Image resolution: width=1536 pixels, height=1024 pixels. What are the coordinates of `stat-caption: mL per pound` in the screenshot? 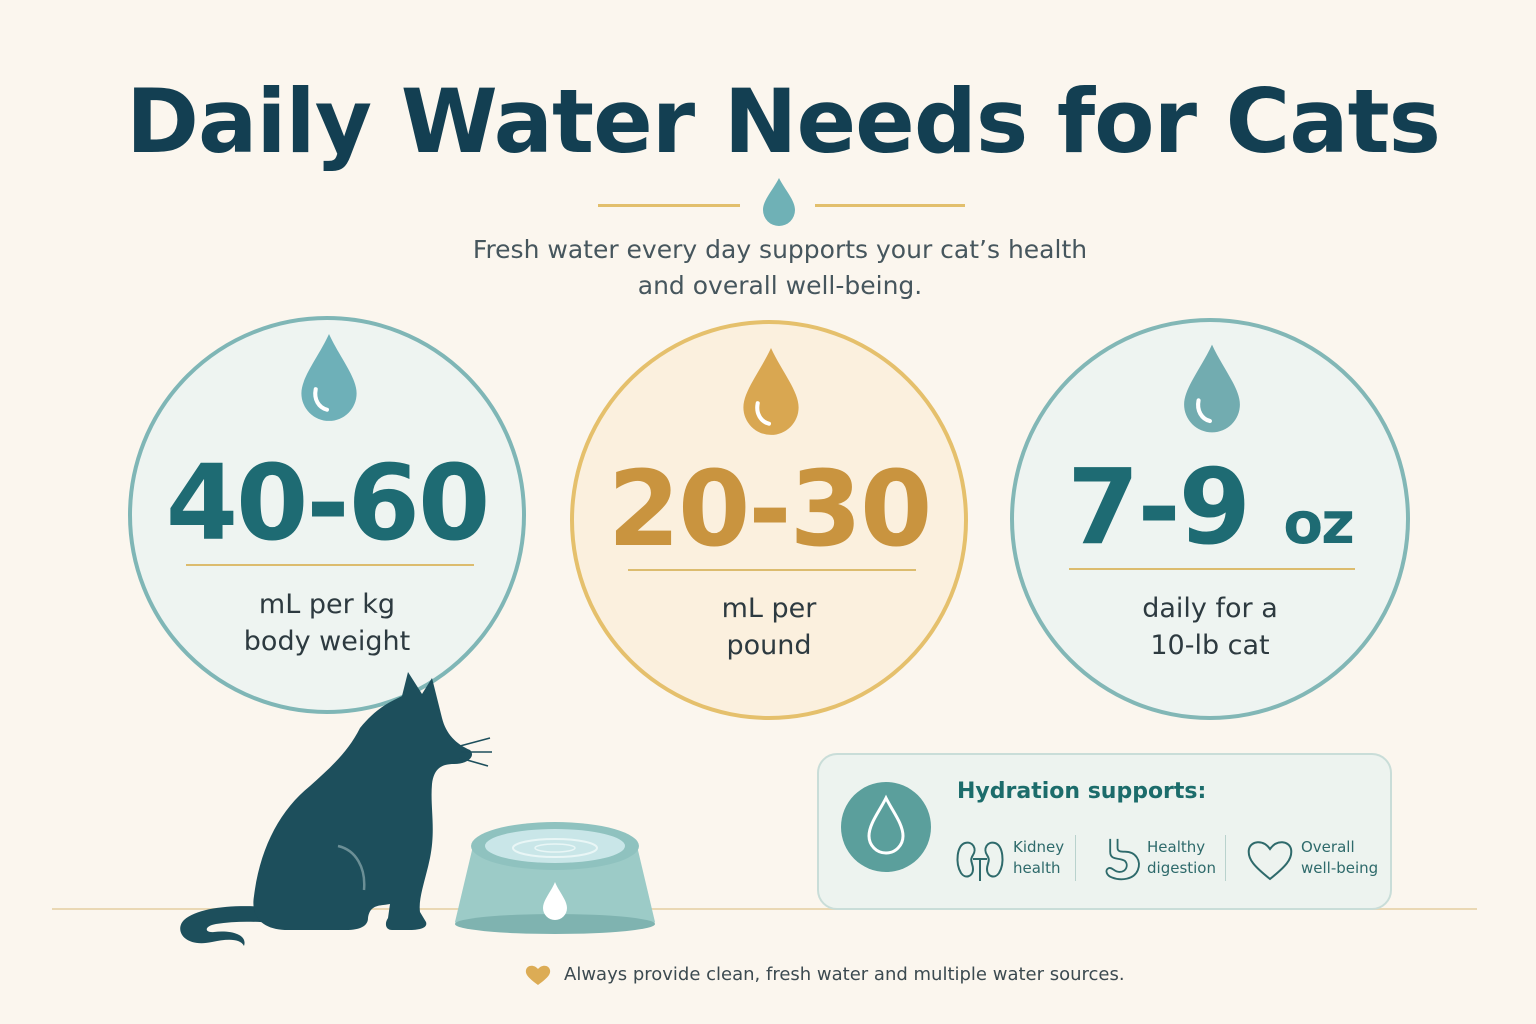 It's located at (769, 627).